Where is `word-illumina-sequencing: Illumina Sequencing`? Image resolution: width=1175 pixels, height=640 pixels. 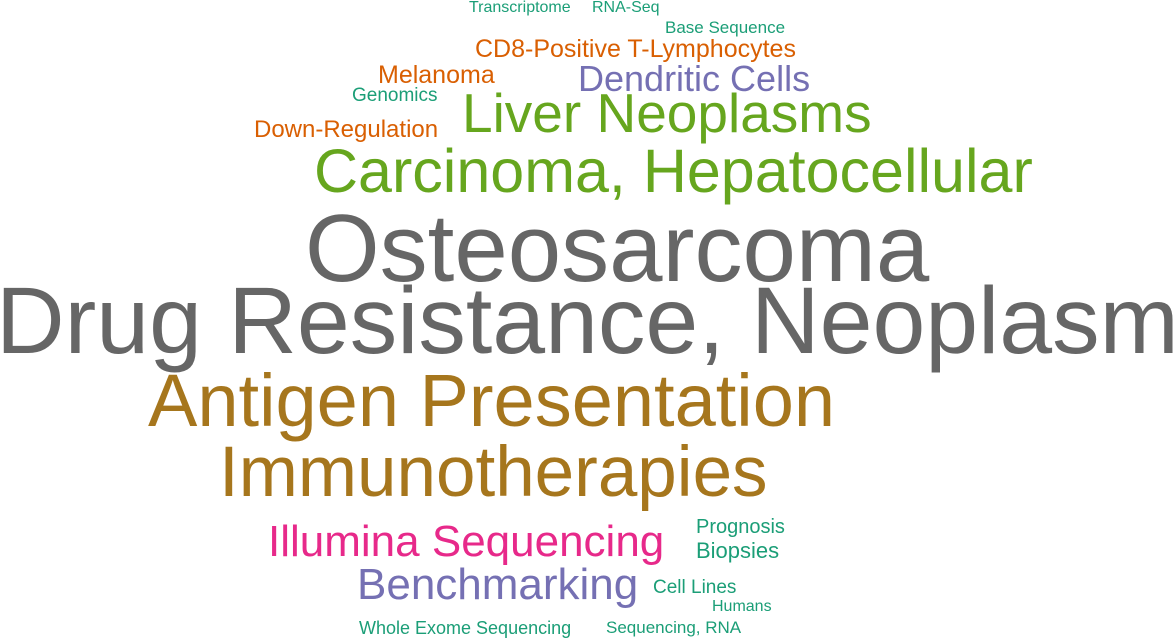 word-illumina-sequencing: Illumina Sequencing is located at coordinates (466, 541).